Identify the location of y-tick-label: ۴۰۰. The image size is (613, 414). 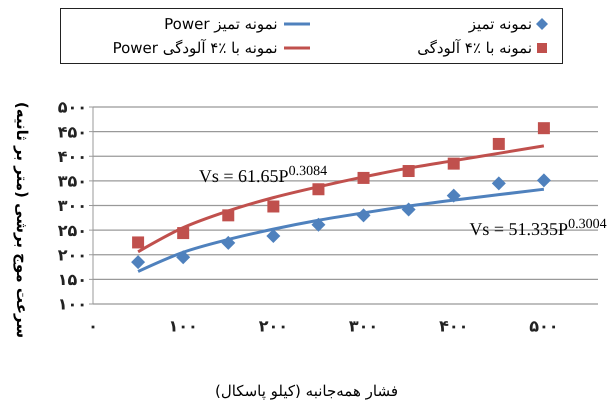
(72, 156).